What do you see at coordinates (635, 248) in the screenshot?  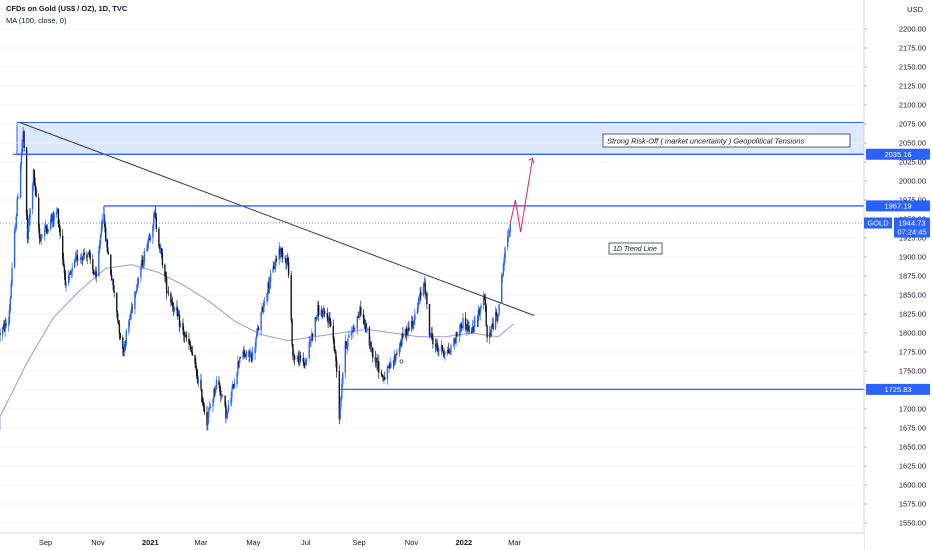 I see `trend-label-box` at bounding box center [635, 248].